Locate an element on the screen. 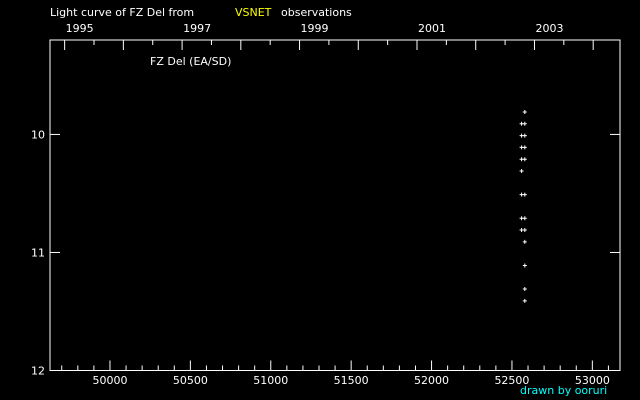 This screenshot has width=640, height=400. title-suffix: observations is located at coordinates (316, 12).